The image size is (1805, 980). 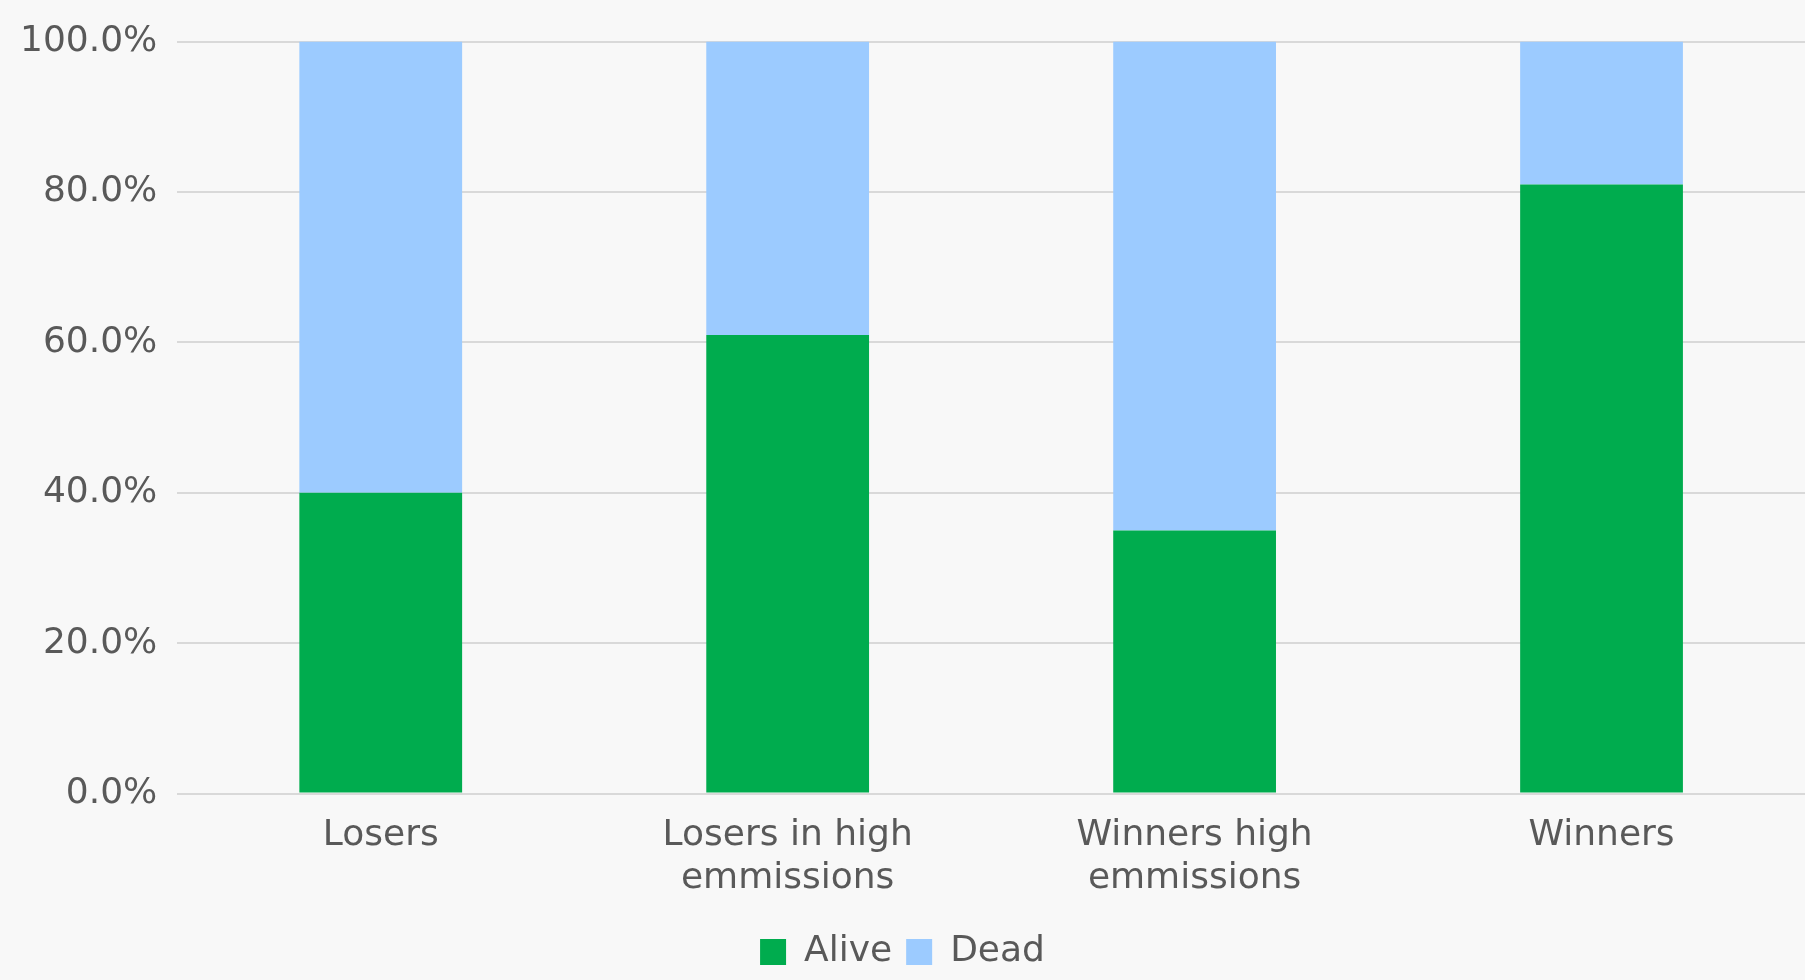 I want to click on y-tick-label: 20.0%, so click(x=100, y=640).